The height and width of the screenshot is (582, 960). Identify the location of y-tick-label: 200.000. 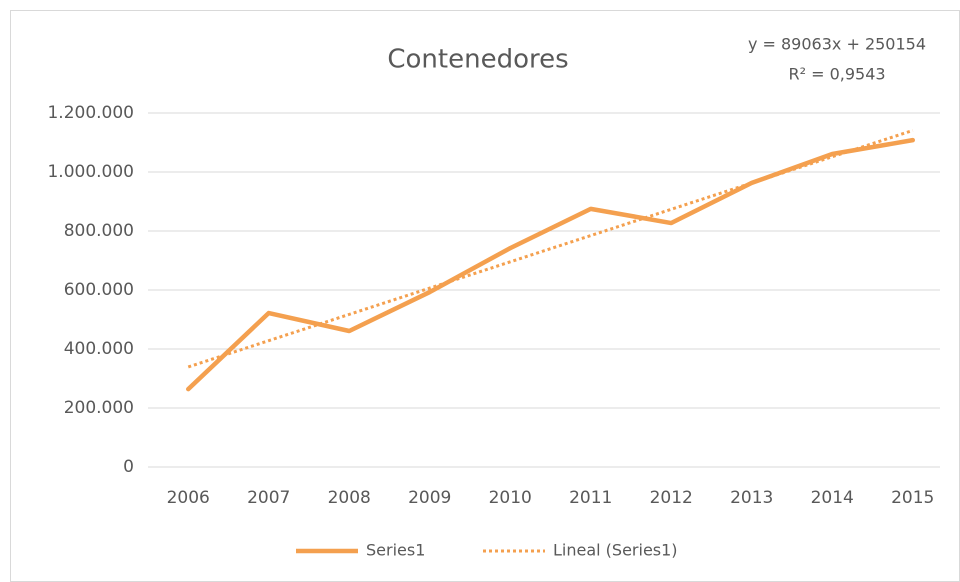
(99, 408).